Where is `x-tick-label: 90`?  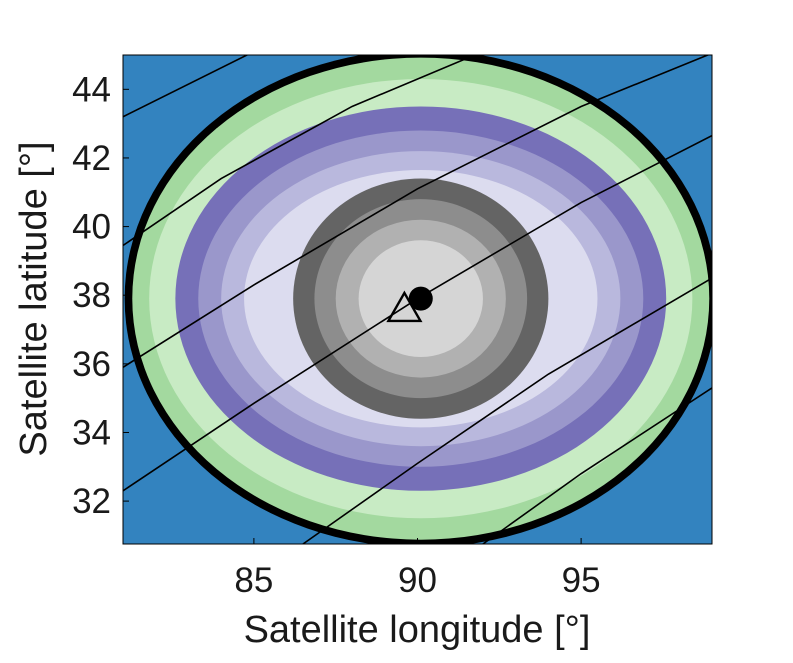 x-tick-label: 90 is located at coordinates (417, 580).